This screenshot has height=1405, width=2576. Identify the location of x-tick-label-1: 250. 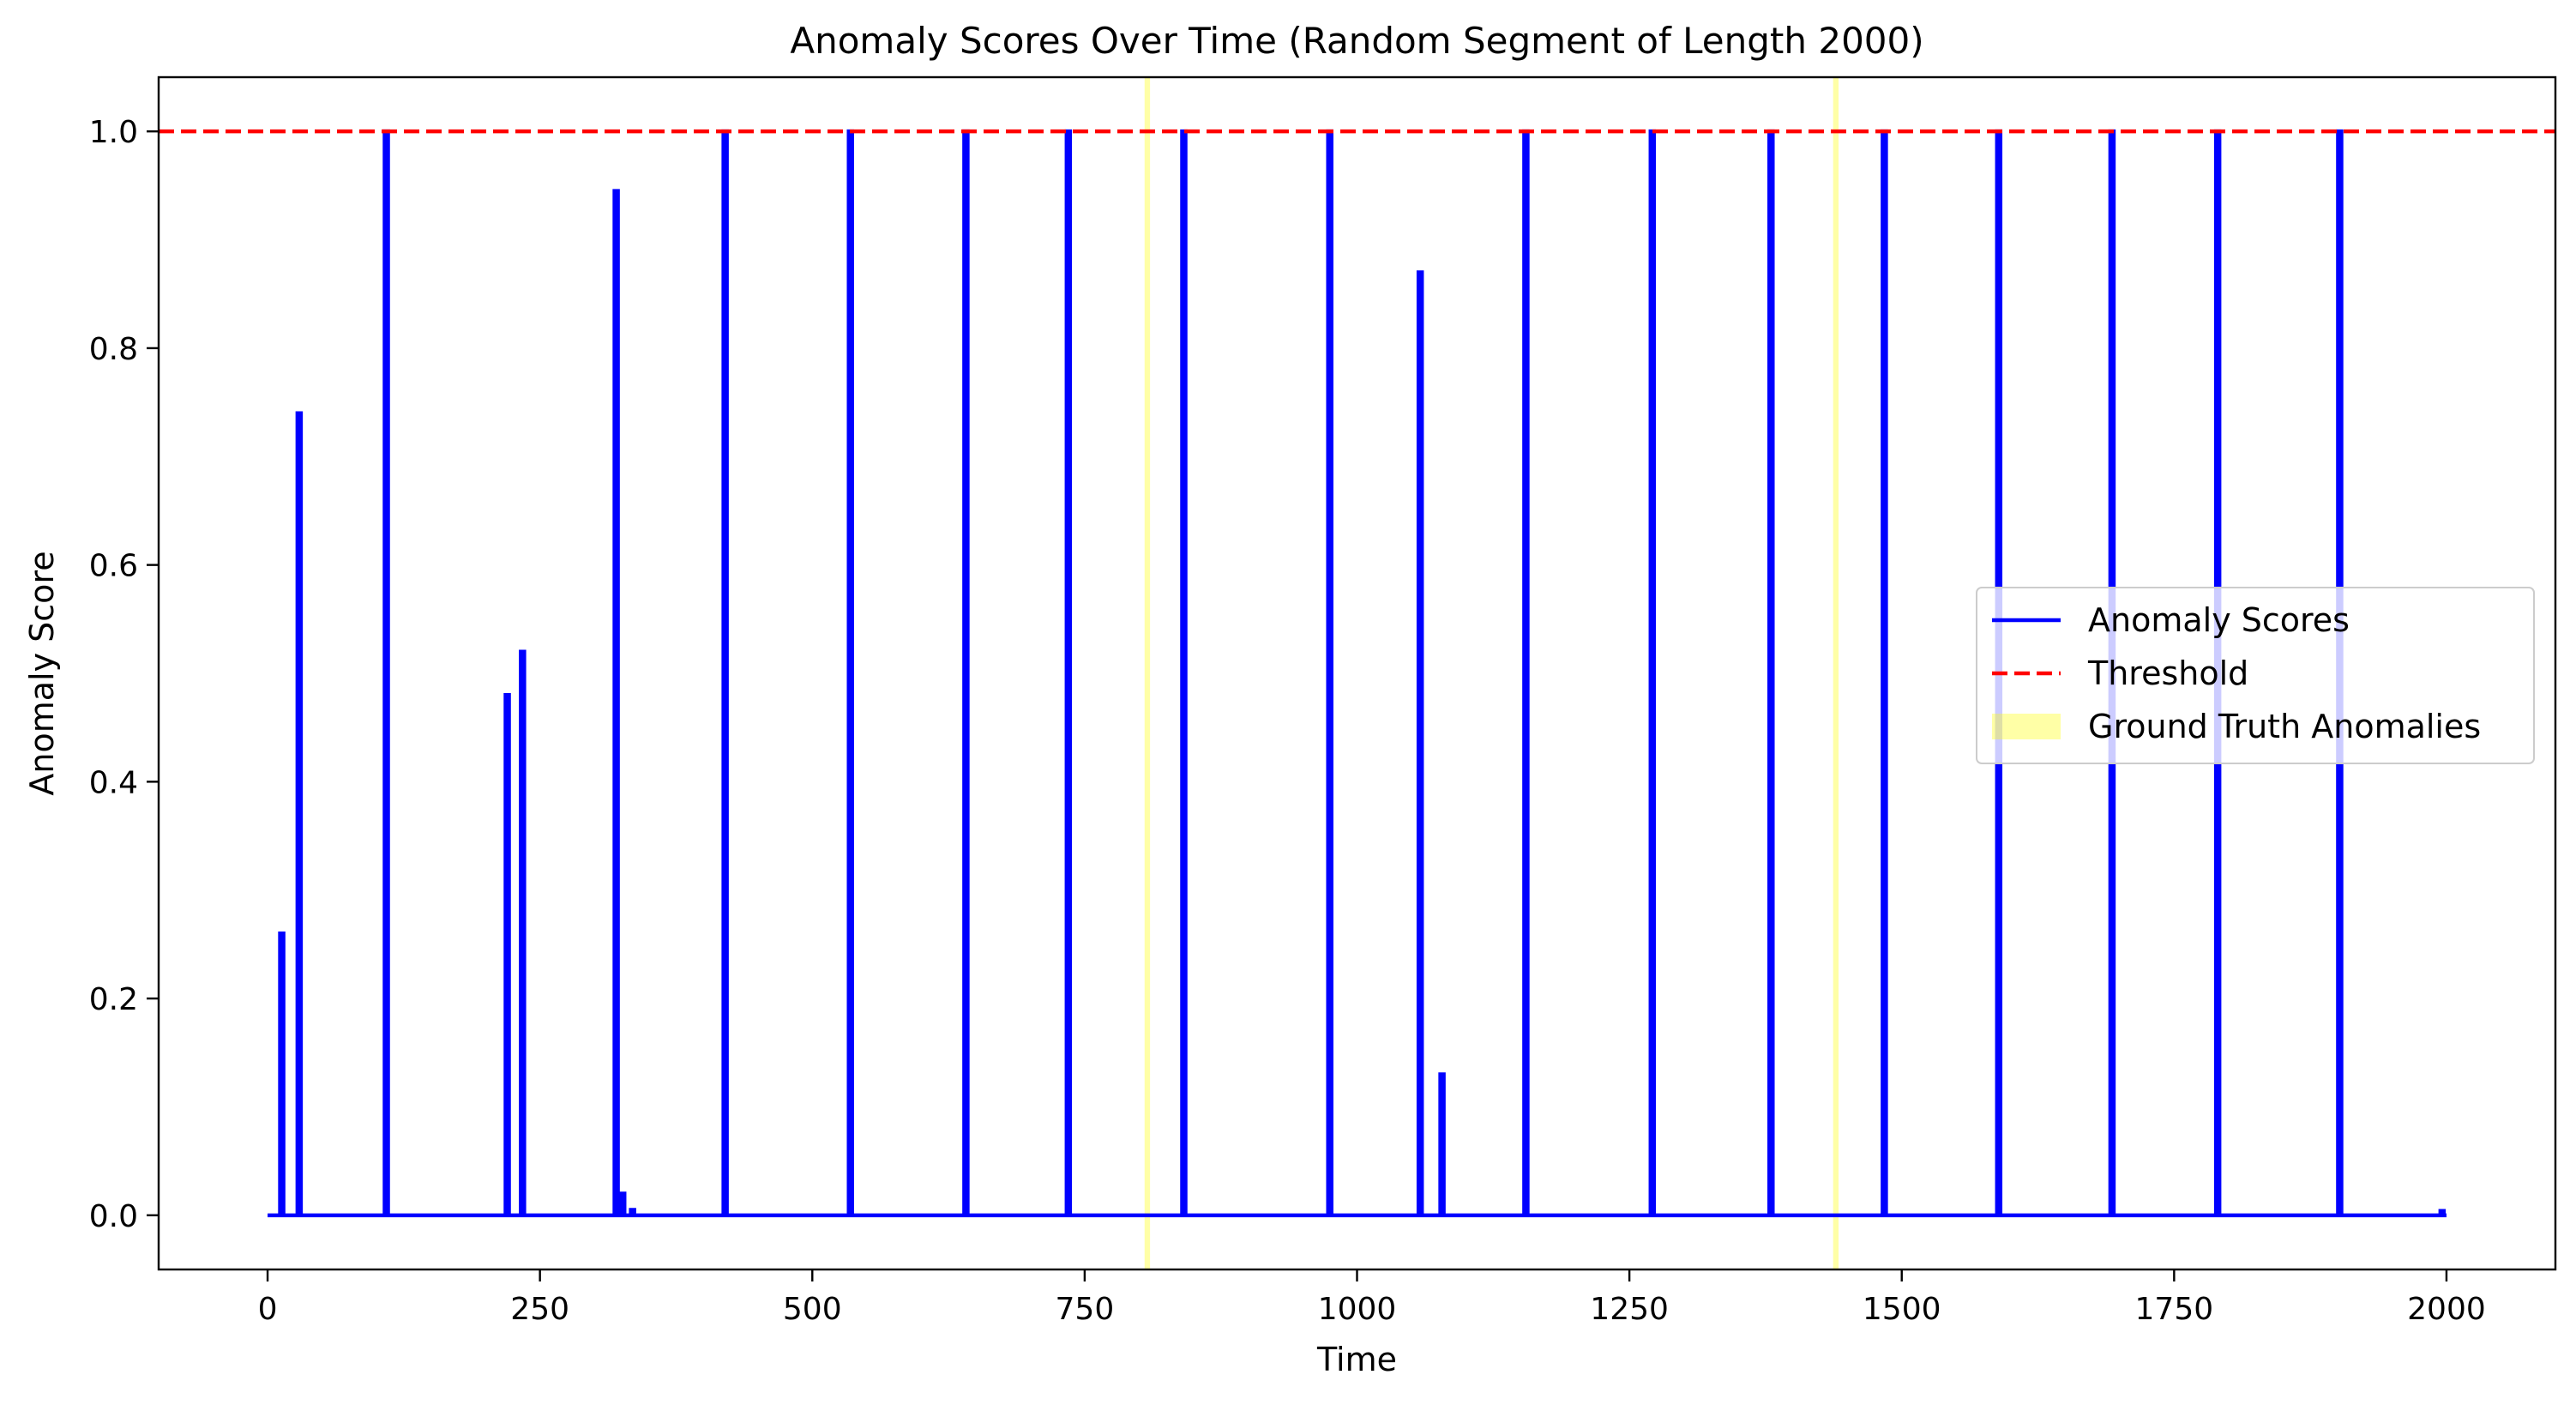
(539, 1309).